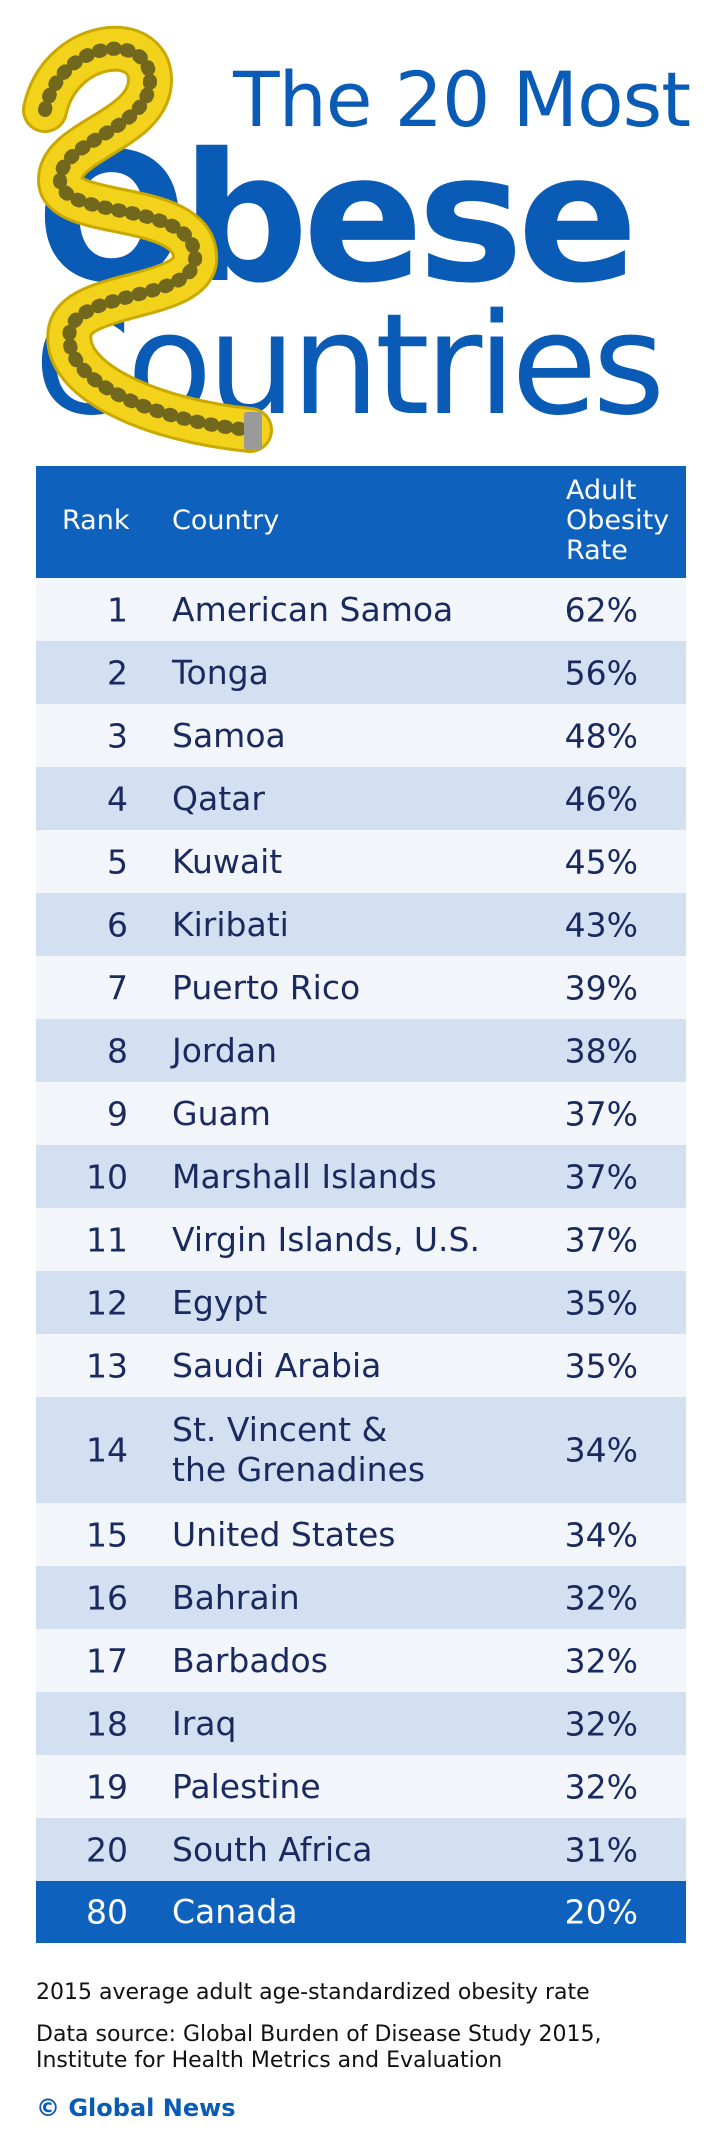 This screenshot has height=2149, width=720. I want to click on table-row: 12 Egypt 35%, so click(361, 1302).